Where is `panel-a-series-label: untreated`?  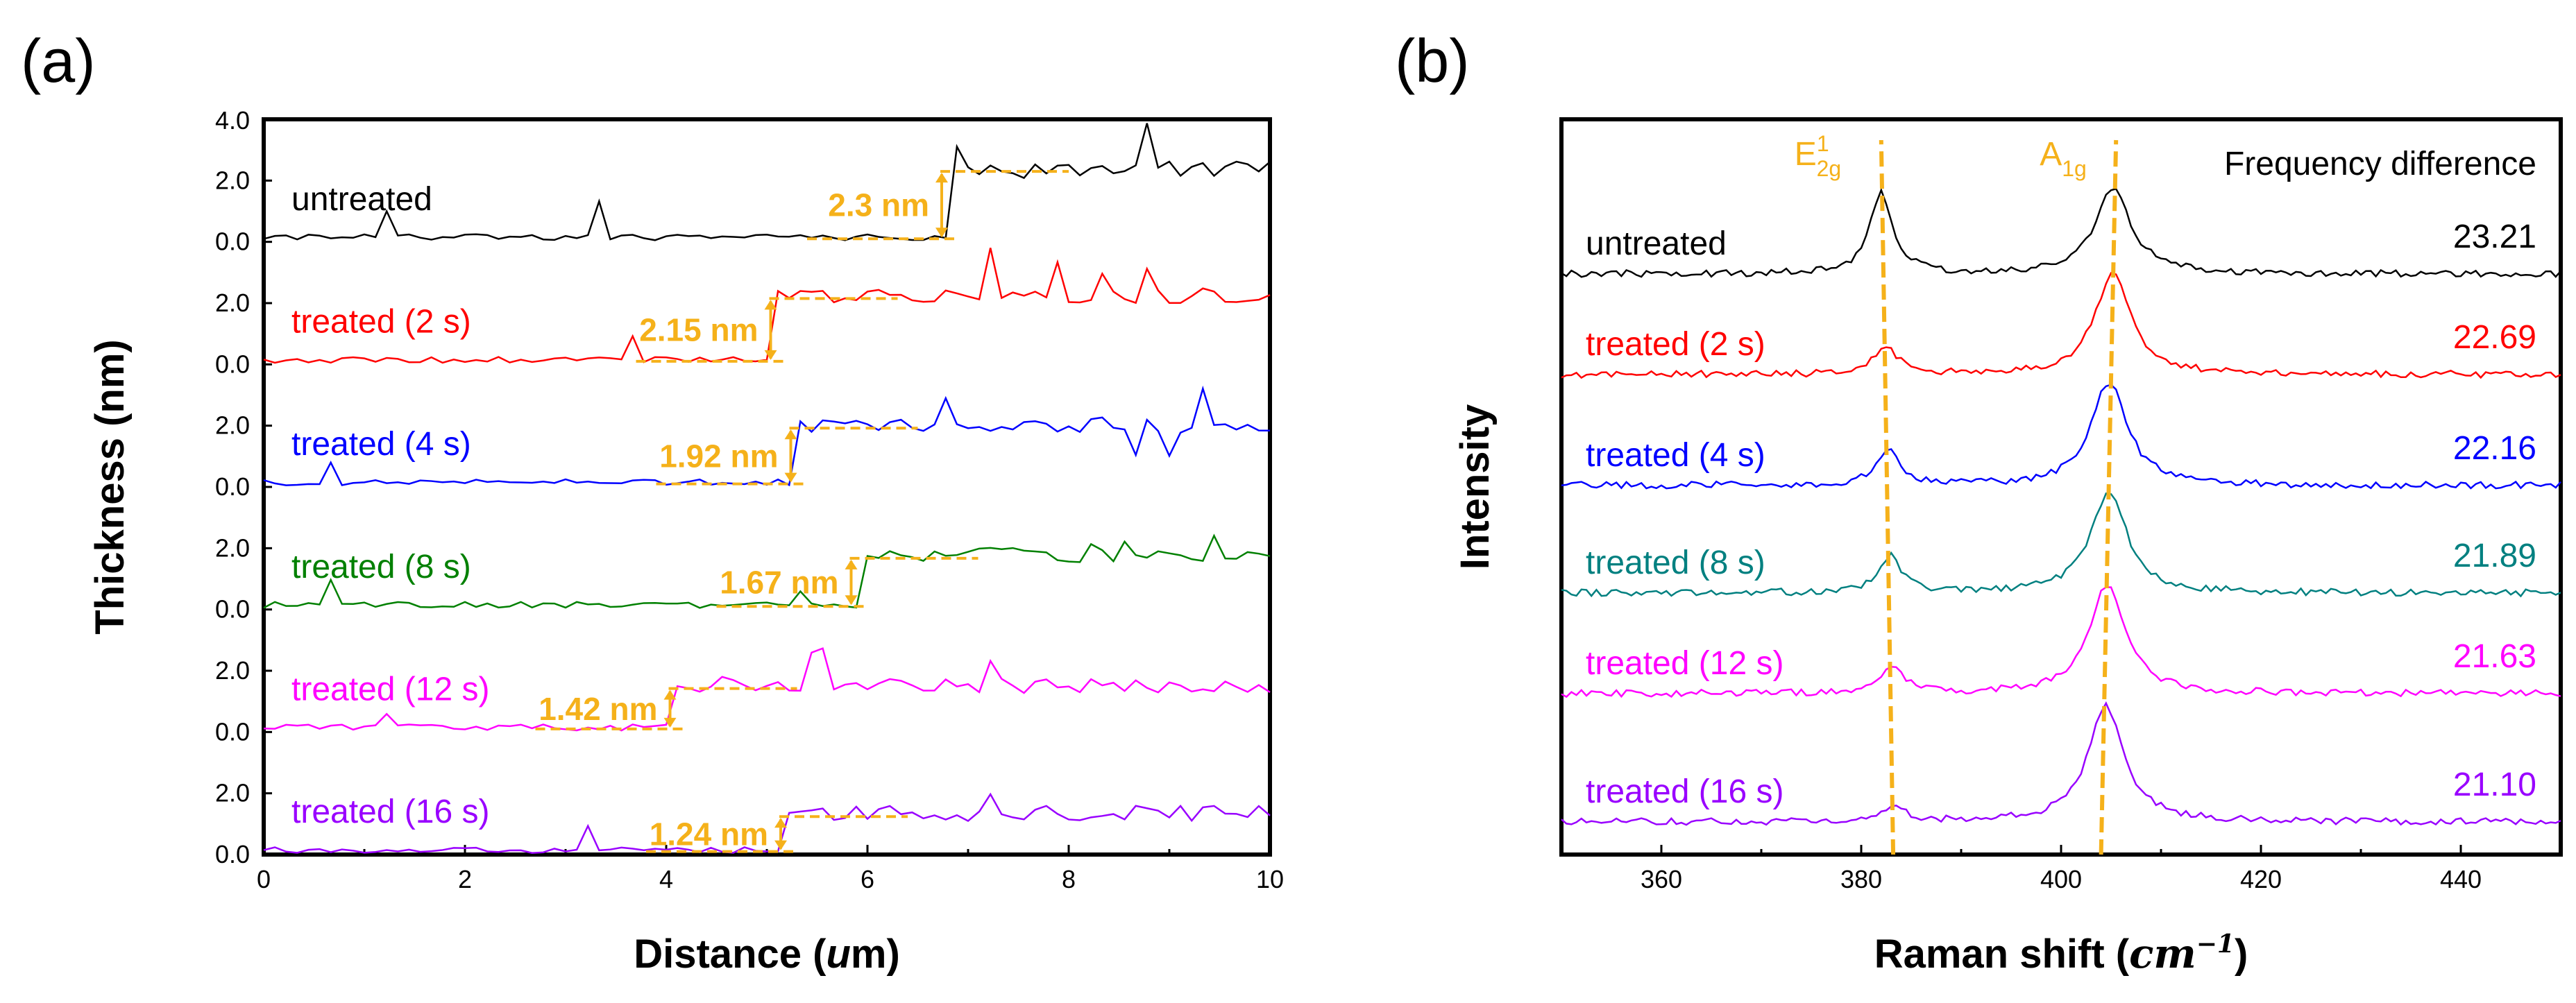
panel-a-series-label: untreated is located at coordinates (361, 199).